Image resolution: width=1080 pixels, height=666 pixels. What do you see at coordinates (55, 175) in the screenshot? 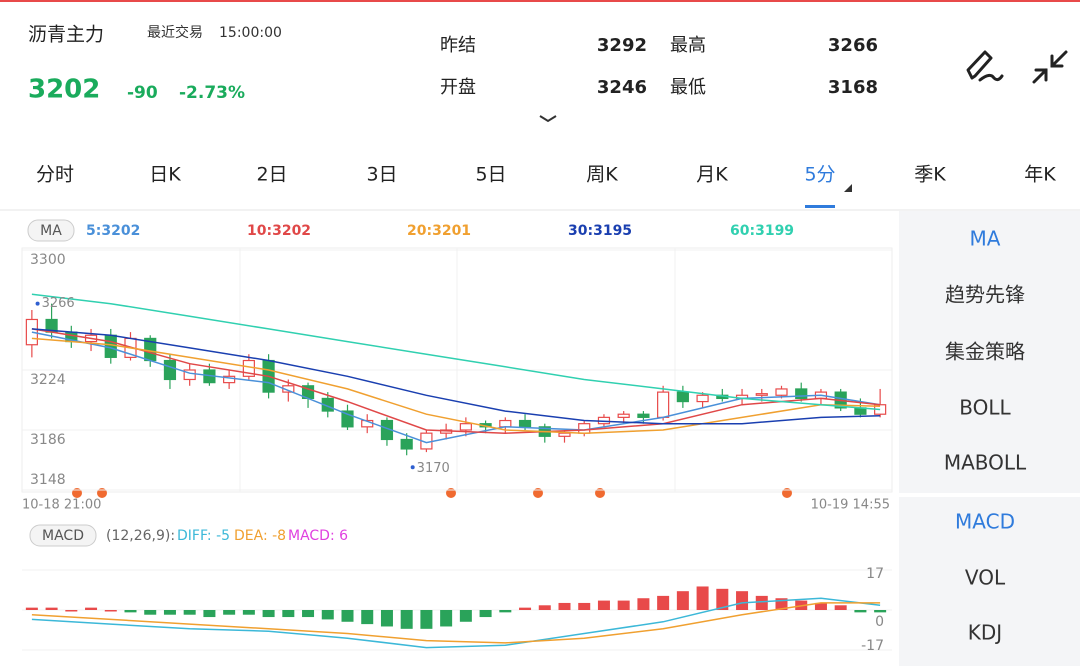
I see `tab: 分时` at bounding box center [55, 175].